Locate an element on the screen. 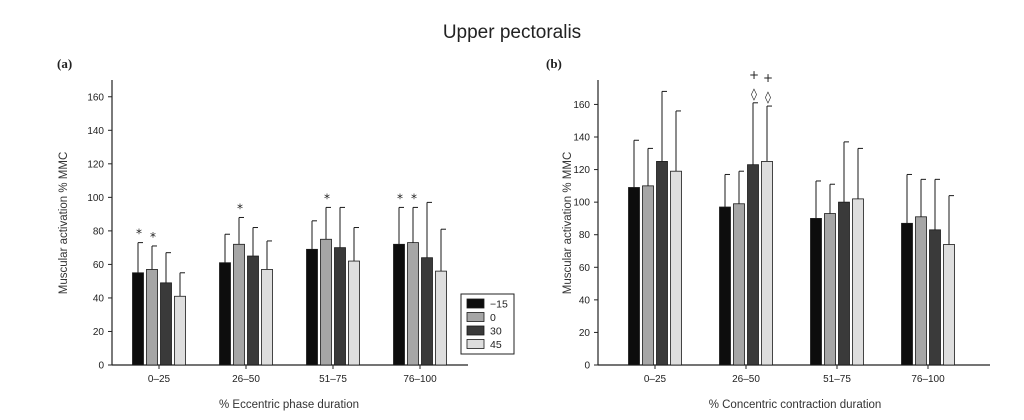 The image size is (1024, 420). panel-b-y-tick-label: 0 is located at coordinates (587, 366).